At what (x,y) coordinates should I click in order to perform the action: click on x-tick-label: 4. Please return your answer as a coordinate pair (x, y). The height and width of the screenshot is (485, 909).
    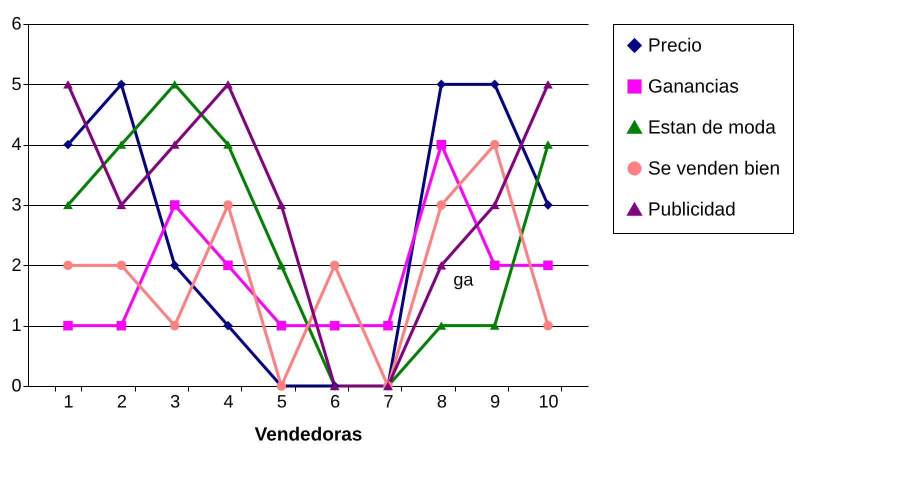
    Looking at the image, I should click on (228, 402).